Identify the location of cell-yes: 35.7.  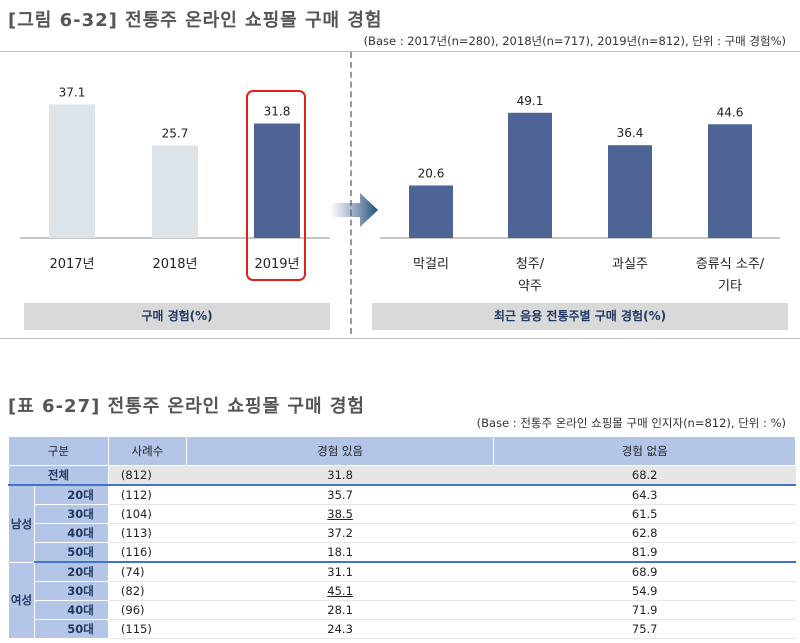
(340, 495).